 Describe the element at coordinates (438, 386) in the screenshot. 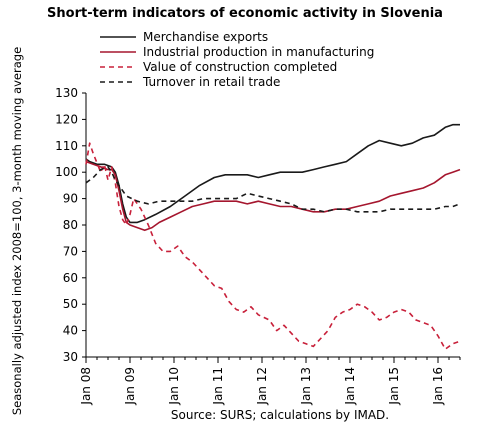

I see `x-tick-label: Jan 16` at that location.